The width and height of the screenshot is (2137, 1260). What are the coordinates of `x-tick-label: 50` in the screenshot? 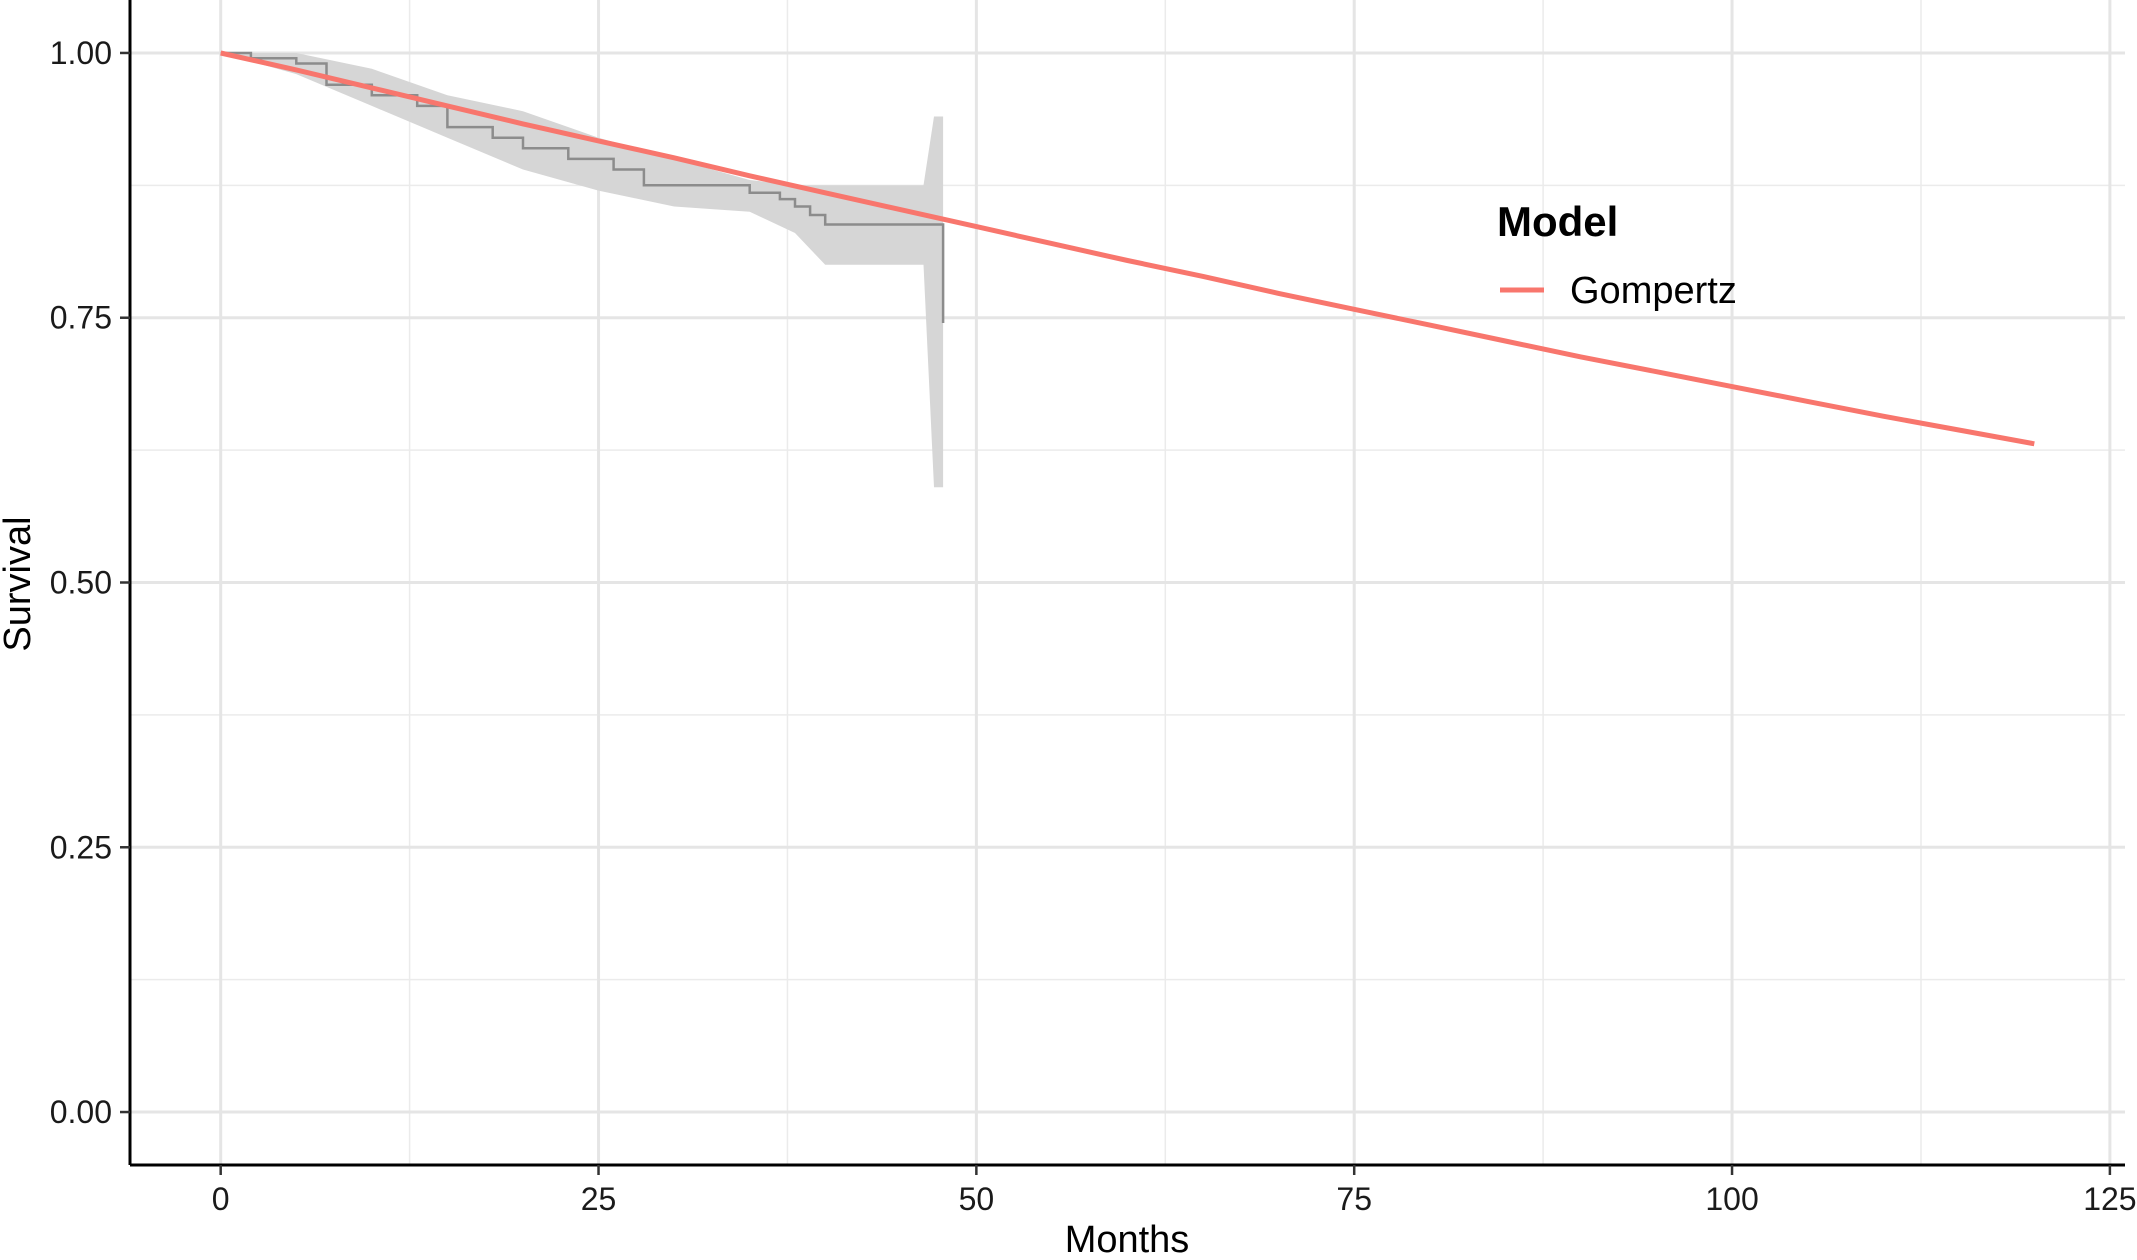 It's located at (977, 1199).